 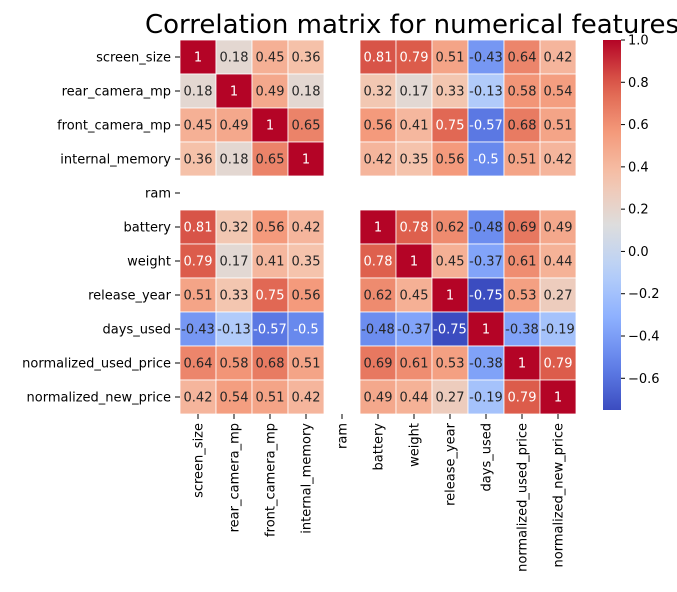 What do you see at coordinates (270, 296) in the screenshot?
I see `cell-value-label: 0.75` at bounding box center [270, 296].